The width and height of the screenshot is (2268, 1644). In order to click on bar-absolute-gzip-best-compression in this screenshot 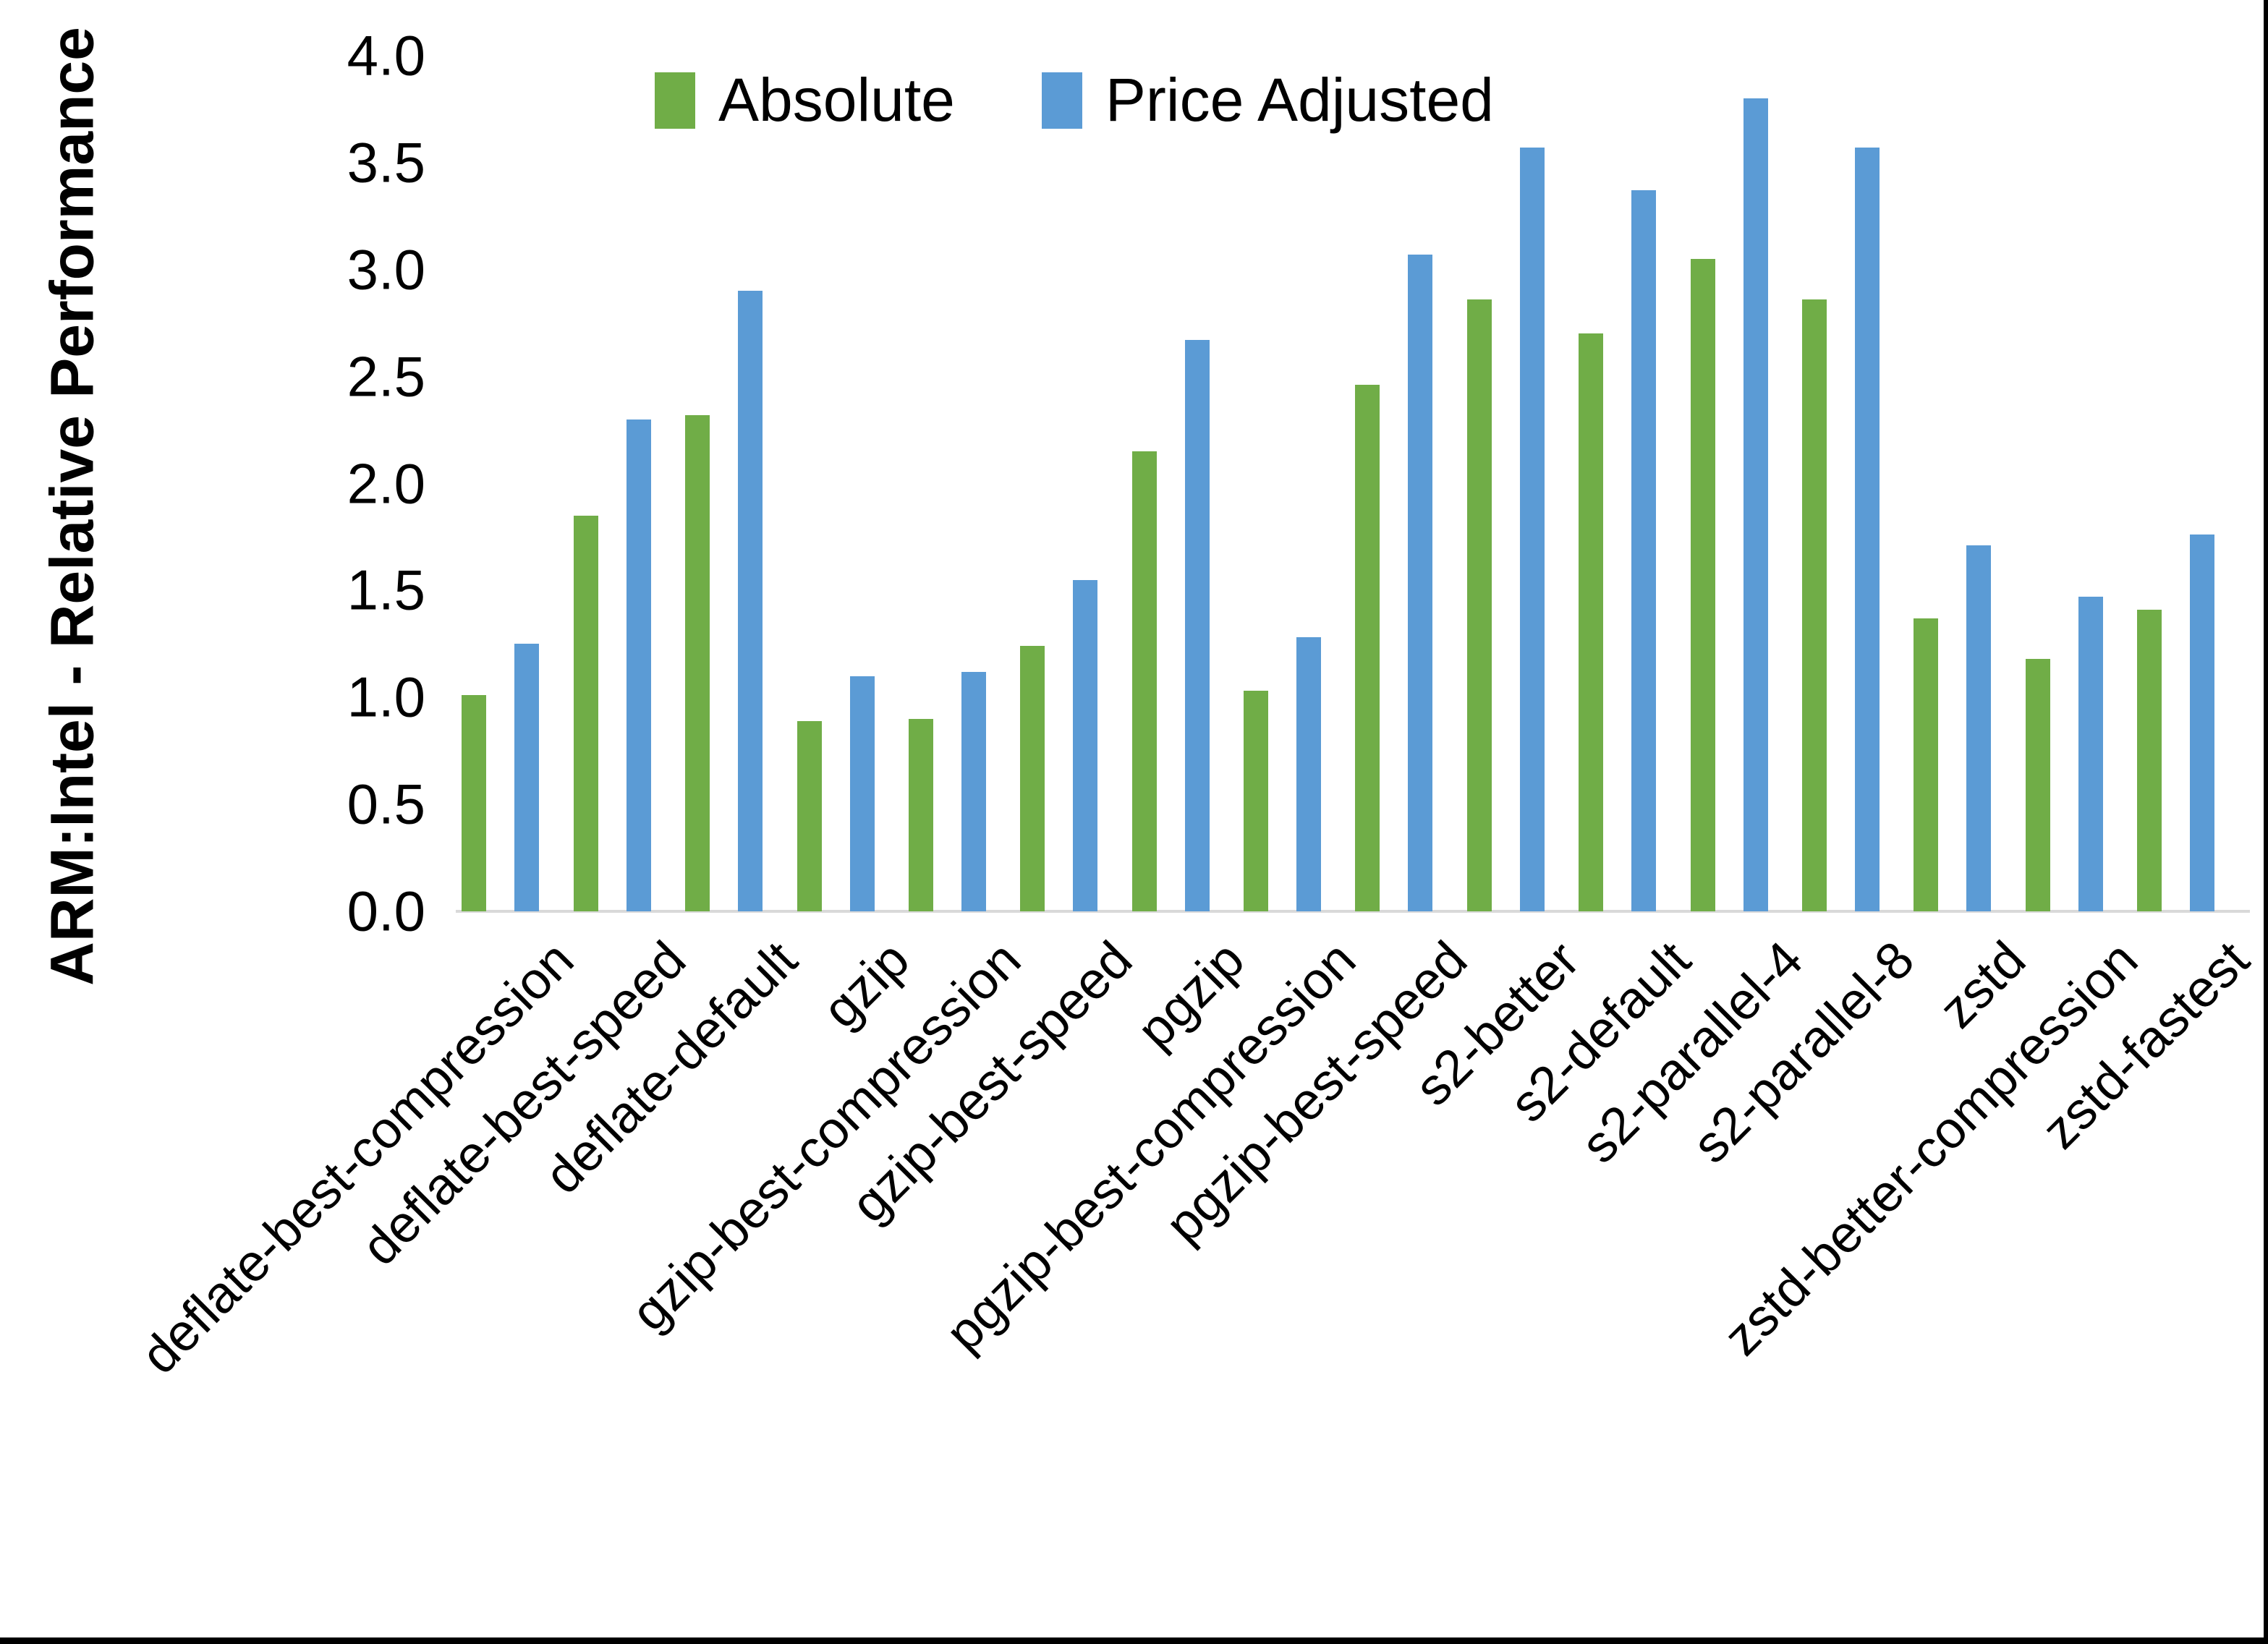, I will do `click(920, 814)`.